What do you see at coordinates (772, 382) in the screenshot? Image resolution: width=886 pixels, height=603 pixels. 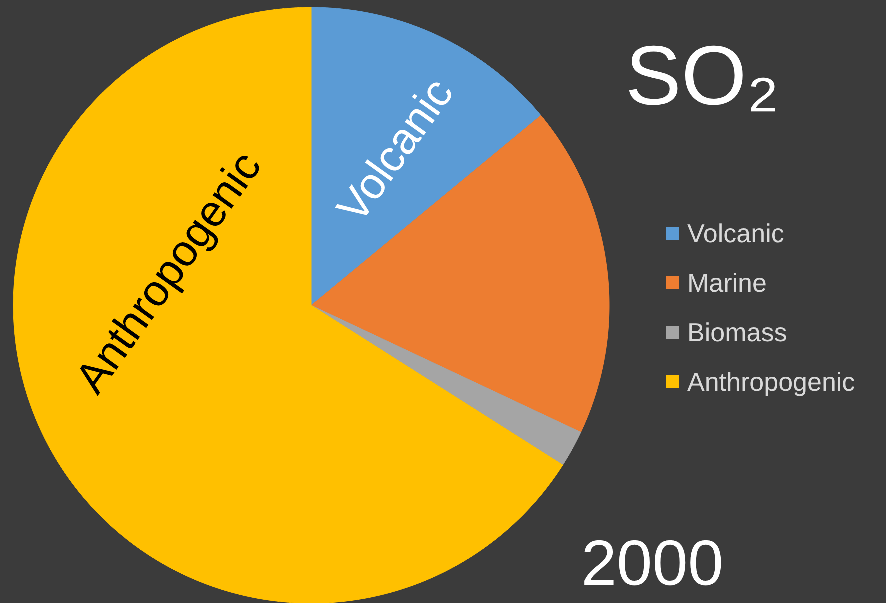 I see `legend-label: Anthropogenic` at bounding box center [772, 382].